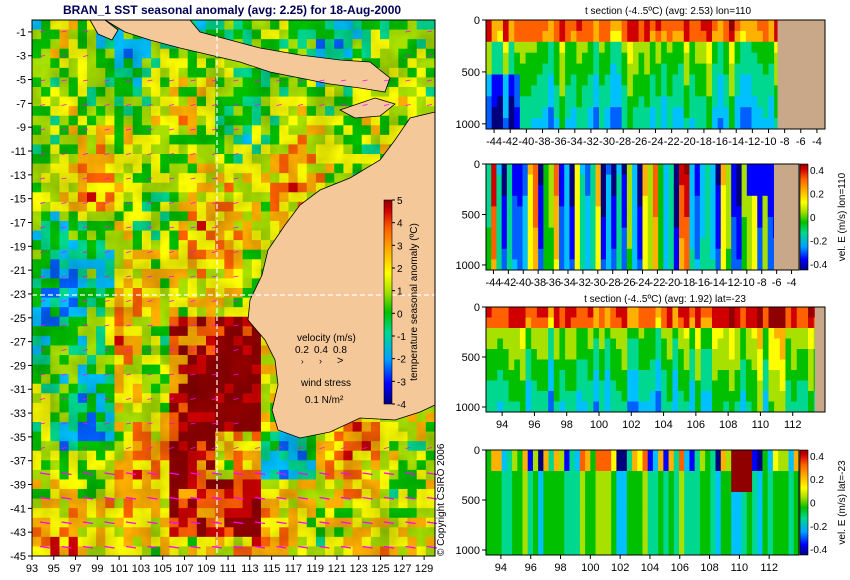 The width and height of the screenshot is (850, 580). Describe the element at coordinates (21, 57) in the screenshot. I see `map-y-tick-label: -3` at that location.